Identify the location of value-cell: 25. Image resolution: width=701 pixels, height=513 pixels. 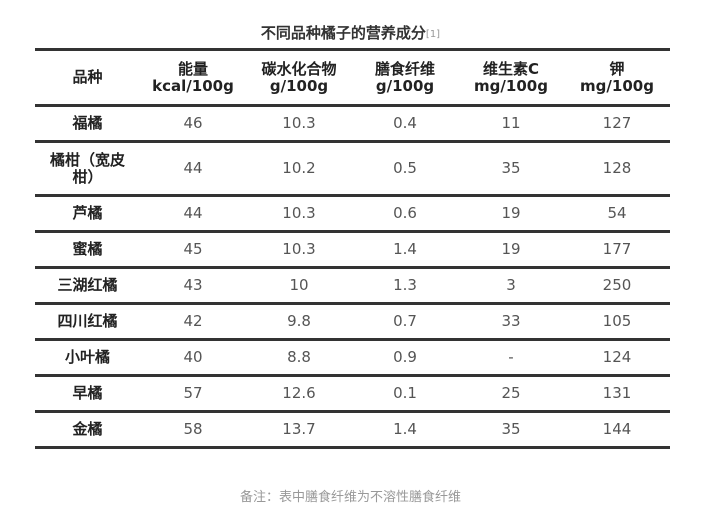
(511, 393).